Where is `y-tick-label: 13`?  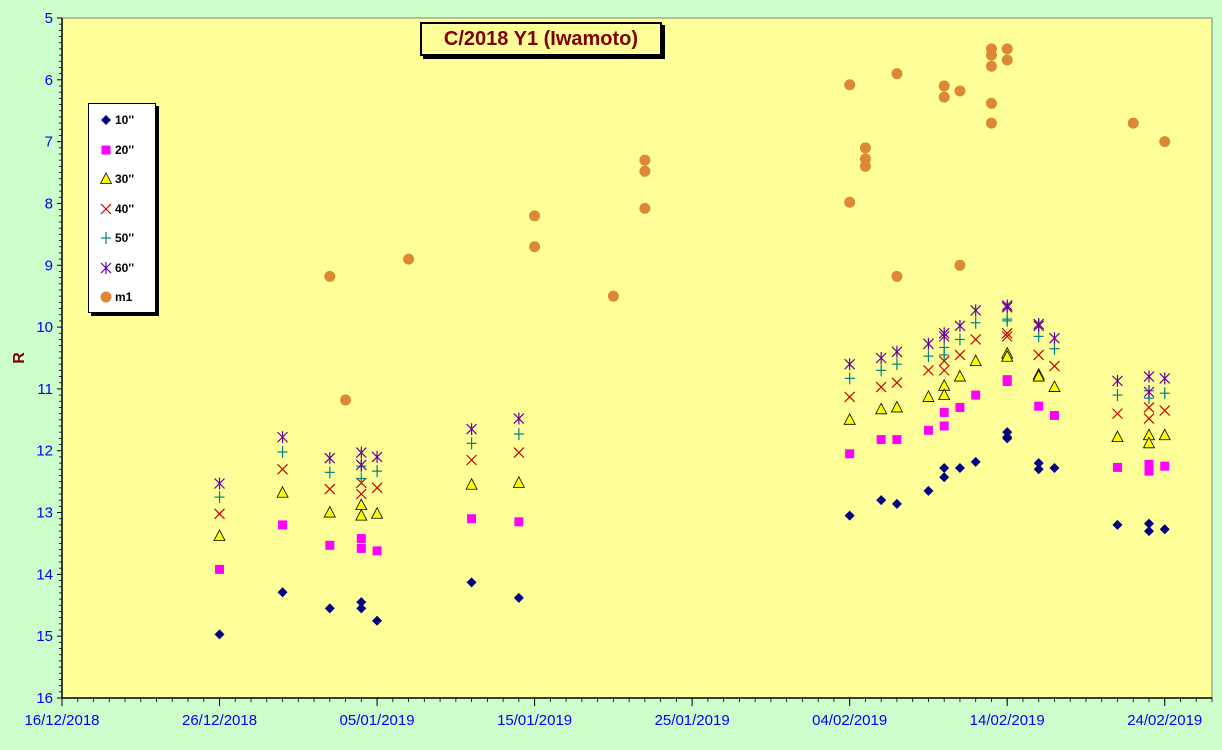
y-tick-label: 13 is located at coordinates (44, 513).